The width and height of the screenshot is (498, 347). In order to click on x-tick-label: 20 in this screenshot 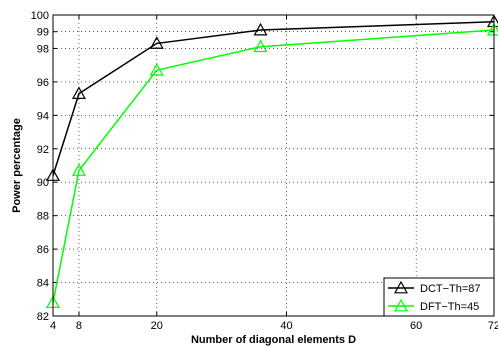, I will do `click(157, 326)`.